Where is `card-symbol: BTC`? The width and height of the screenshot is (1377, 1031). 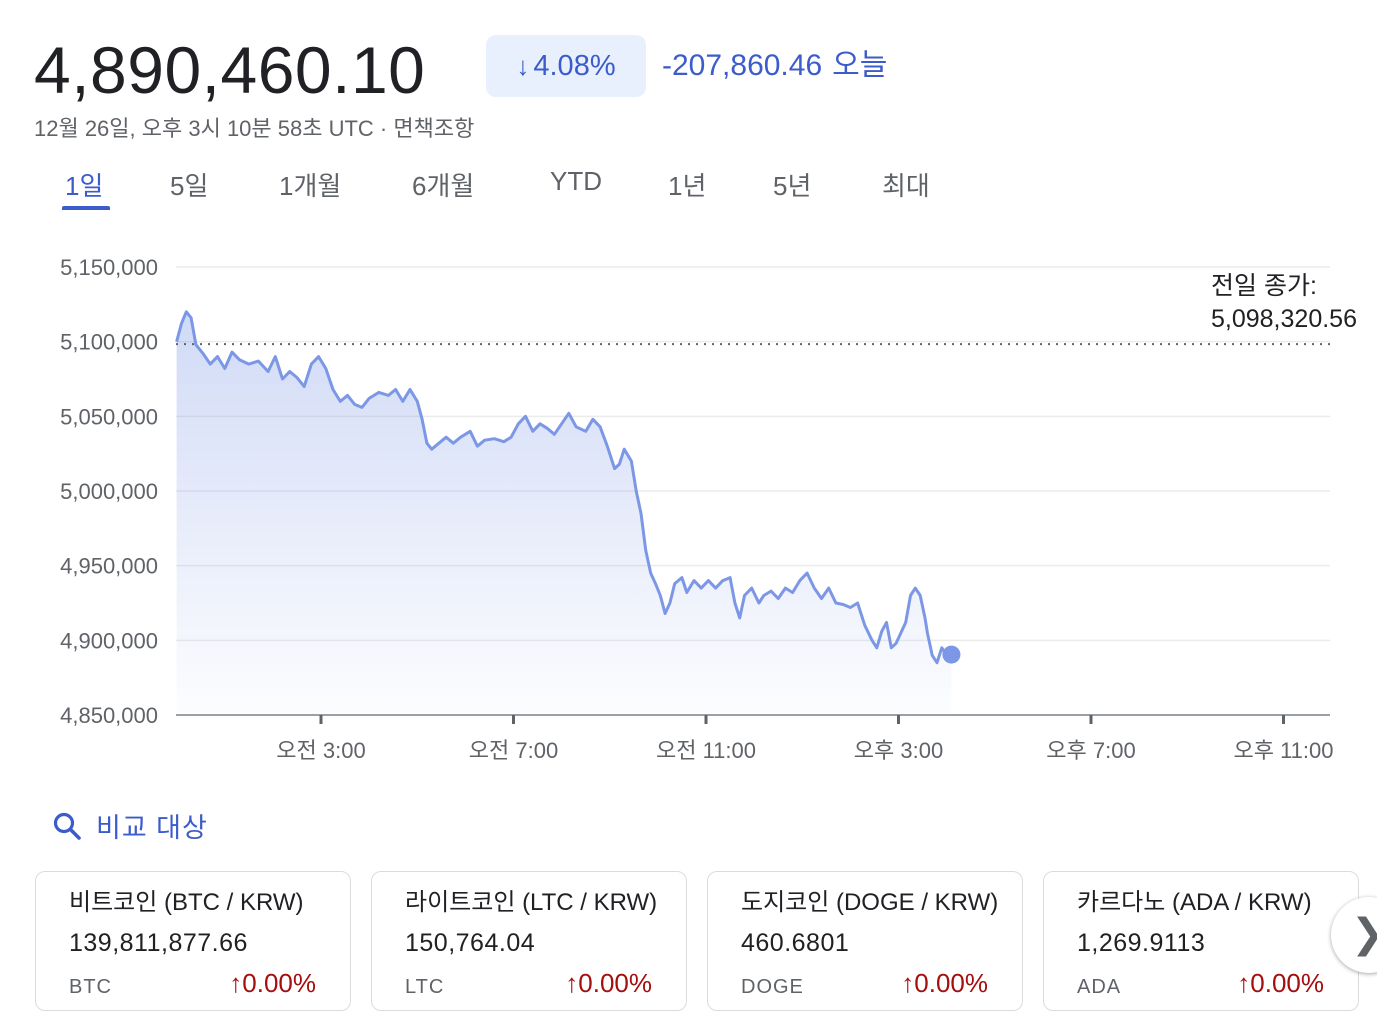
card-symbol: BTC is located at coordinates (90, 987).